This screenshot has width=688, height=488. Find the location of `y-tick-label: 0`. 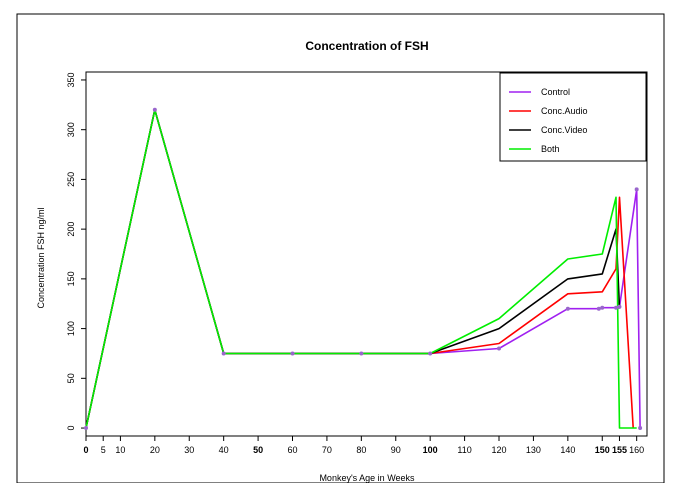

y-tick-label: 0 is located at coordinates (71, 428).